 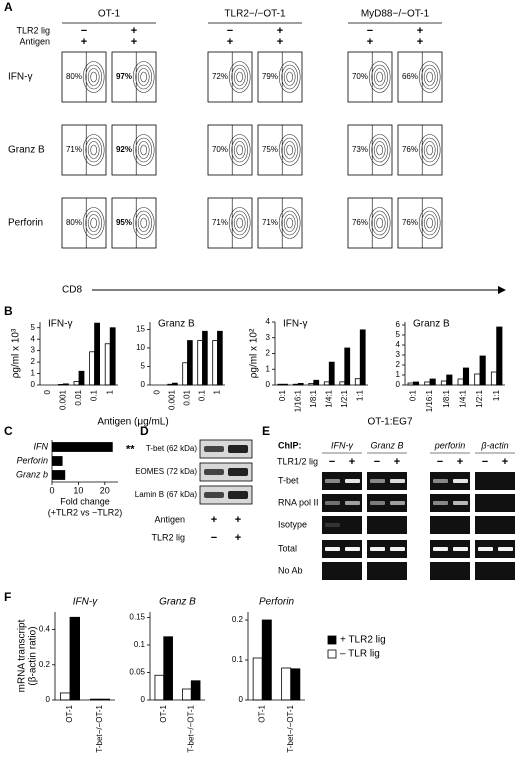 What do you see at coordinates (130, 450) in the screenshot?
I see `annotation: **` at bounding box center [130, 450].